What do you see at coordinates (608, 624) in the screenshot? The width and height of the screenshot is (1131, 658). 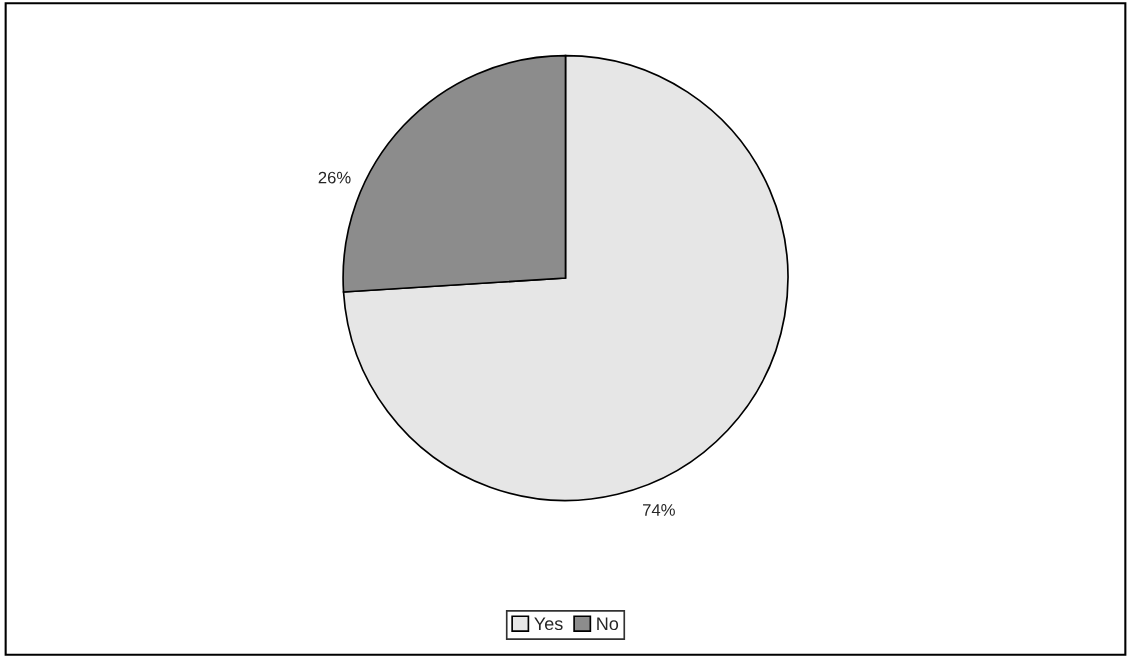 I see `legend-label: No` at bounding box center [608, 624].